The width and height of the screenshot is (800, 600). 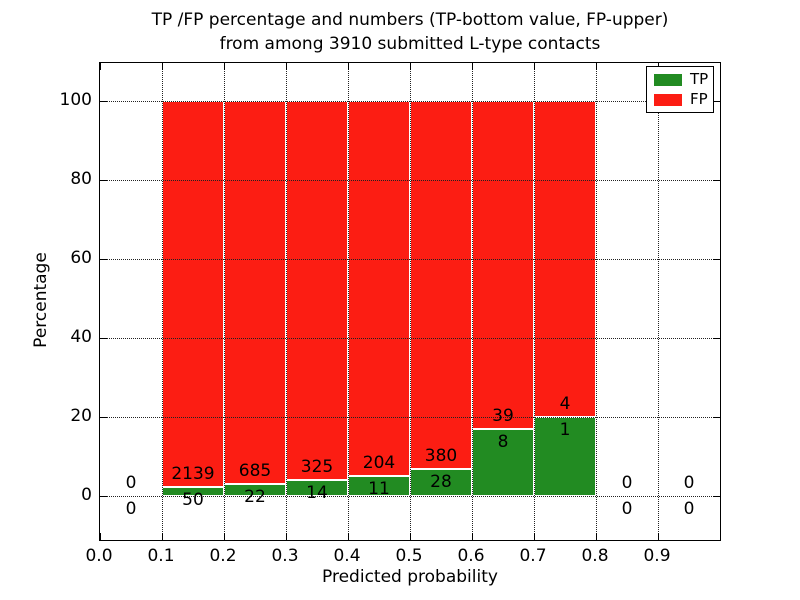 What do you see at coordinates (565, 404) in the screenshot?
I see `fp-count-label: 4` at bounding box center [565, 404].